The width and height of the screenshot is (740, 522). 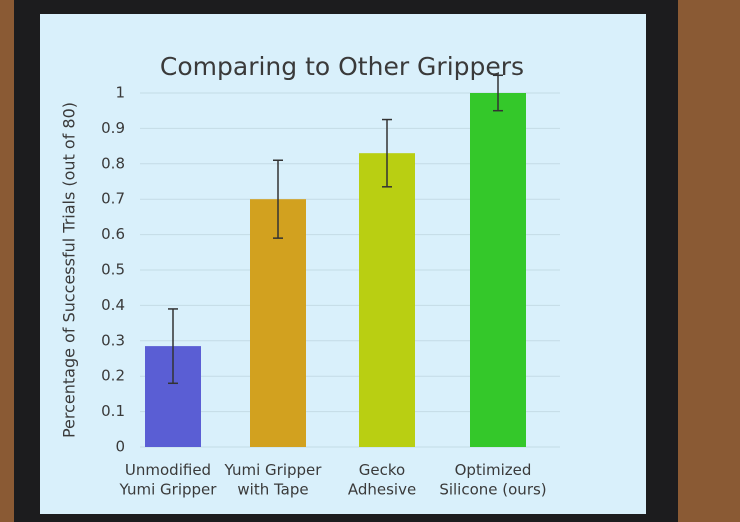 What do you see at coordinates (113, 128) in the screenshot?
I see `y-tick-label: 0.9` at bounding box center [113, 128].